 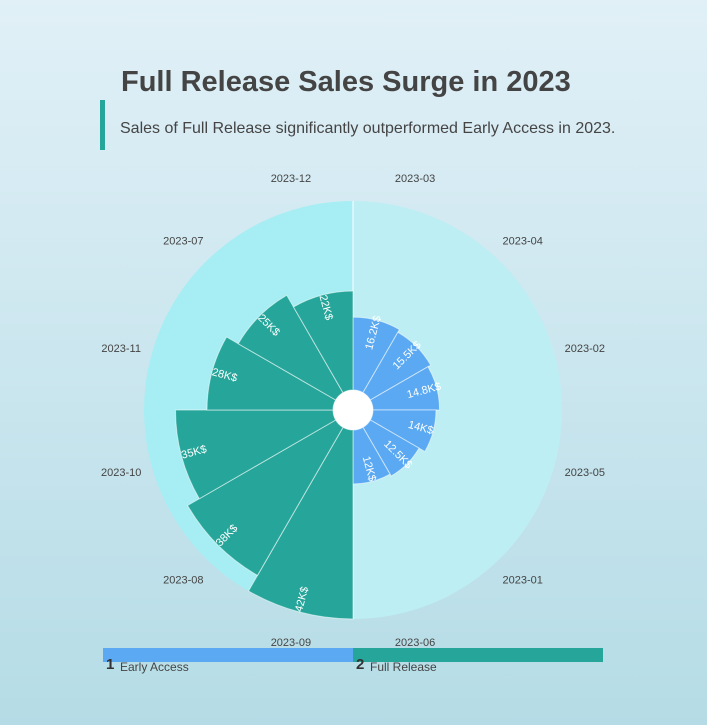 What do you see at coordinates (478, 655) in the screenshot?
I see `legend-bar-full-release` at bounding box center [478, 655].